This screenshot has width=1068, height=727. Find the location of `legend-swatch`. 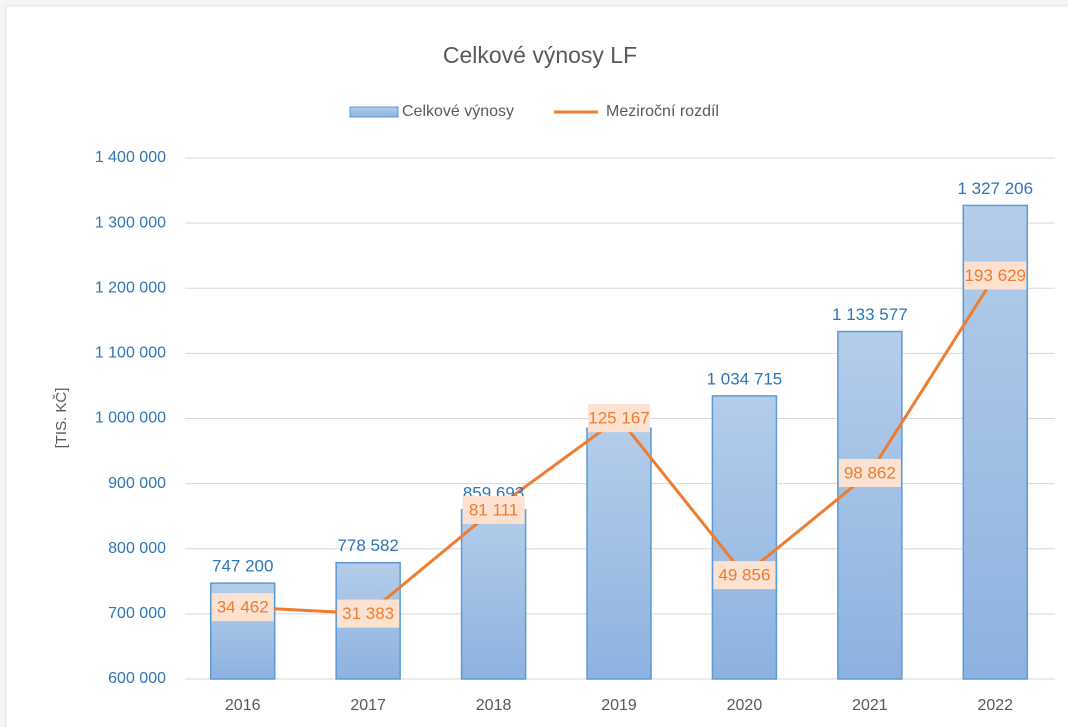

legend-swatch is located at coordinates (374, 112).